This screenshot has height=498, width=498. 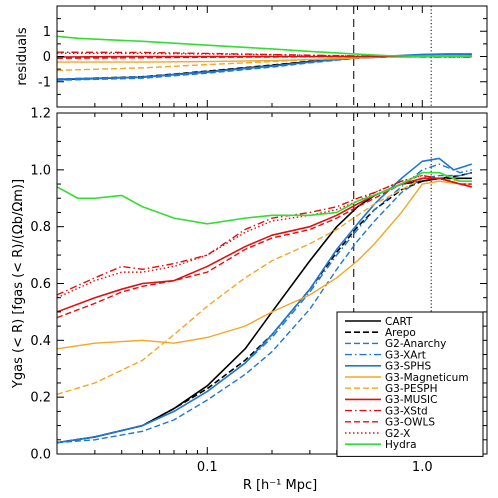 I want to click on legend-label-g3_xstd: G3-XStd, so click(x=406, y=411).